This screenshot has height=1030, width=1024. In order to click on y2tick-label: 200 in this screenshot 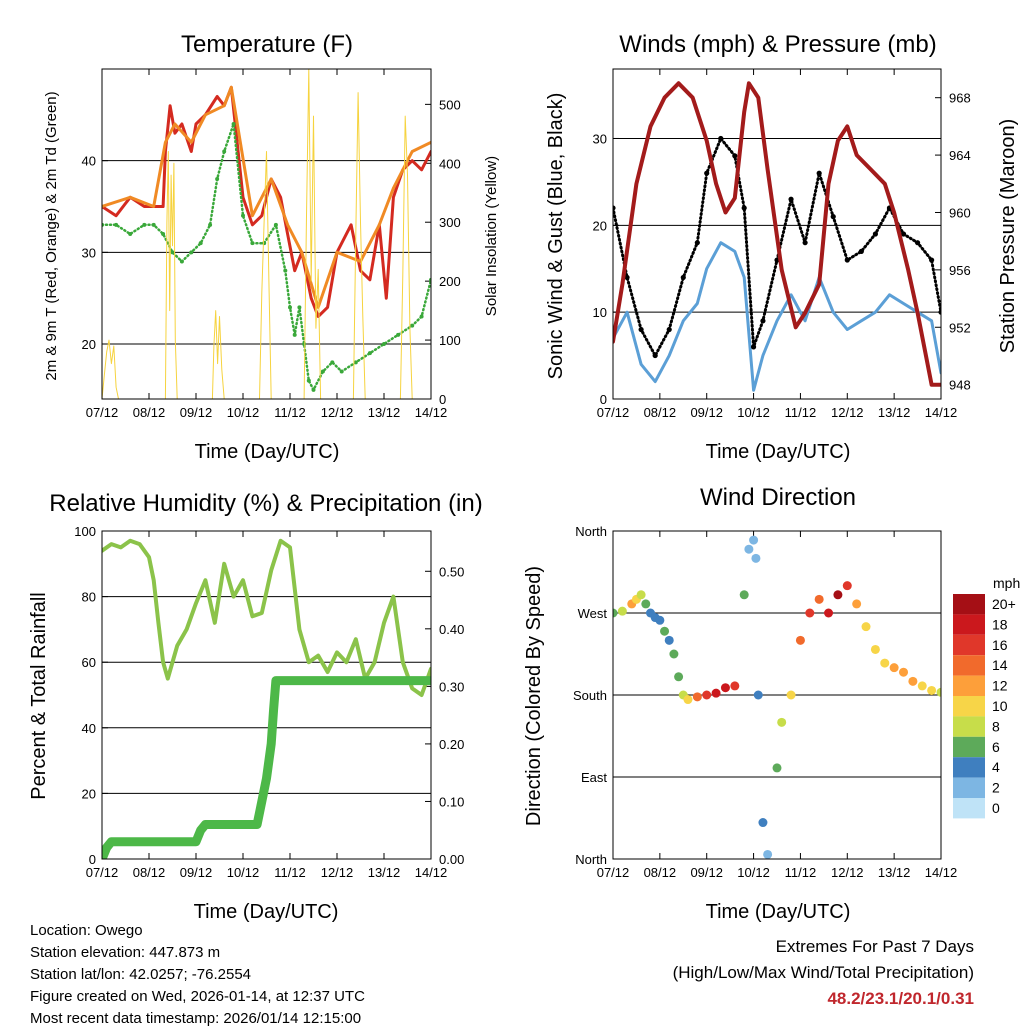, I will do `click(450, 281)`.